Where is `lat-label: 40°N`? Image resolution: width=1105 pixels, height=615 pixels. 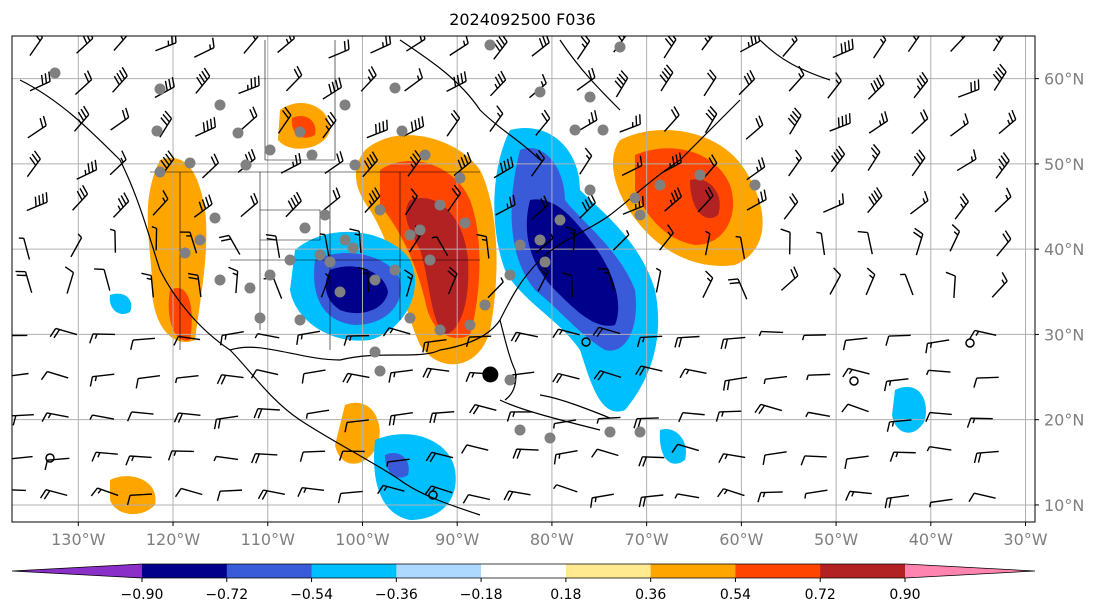
lat-label: 40°N is located at coordinates (1064, 249).